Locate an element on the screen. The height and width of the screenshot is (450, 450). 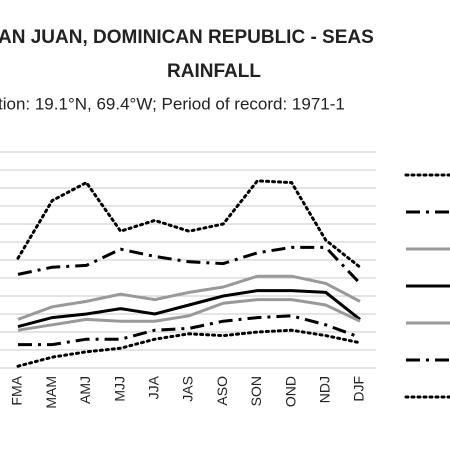
x-tick-label: DJF is located at coordinates (359, 389).